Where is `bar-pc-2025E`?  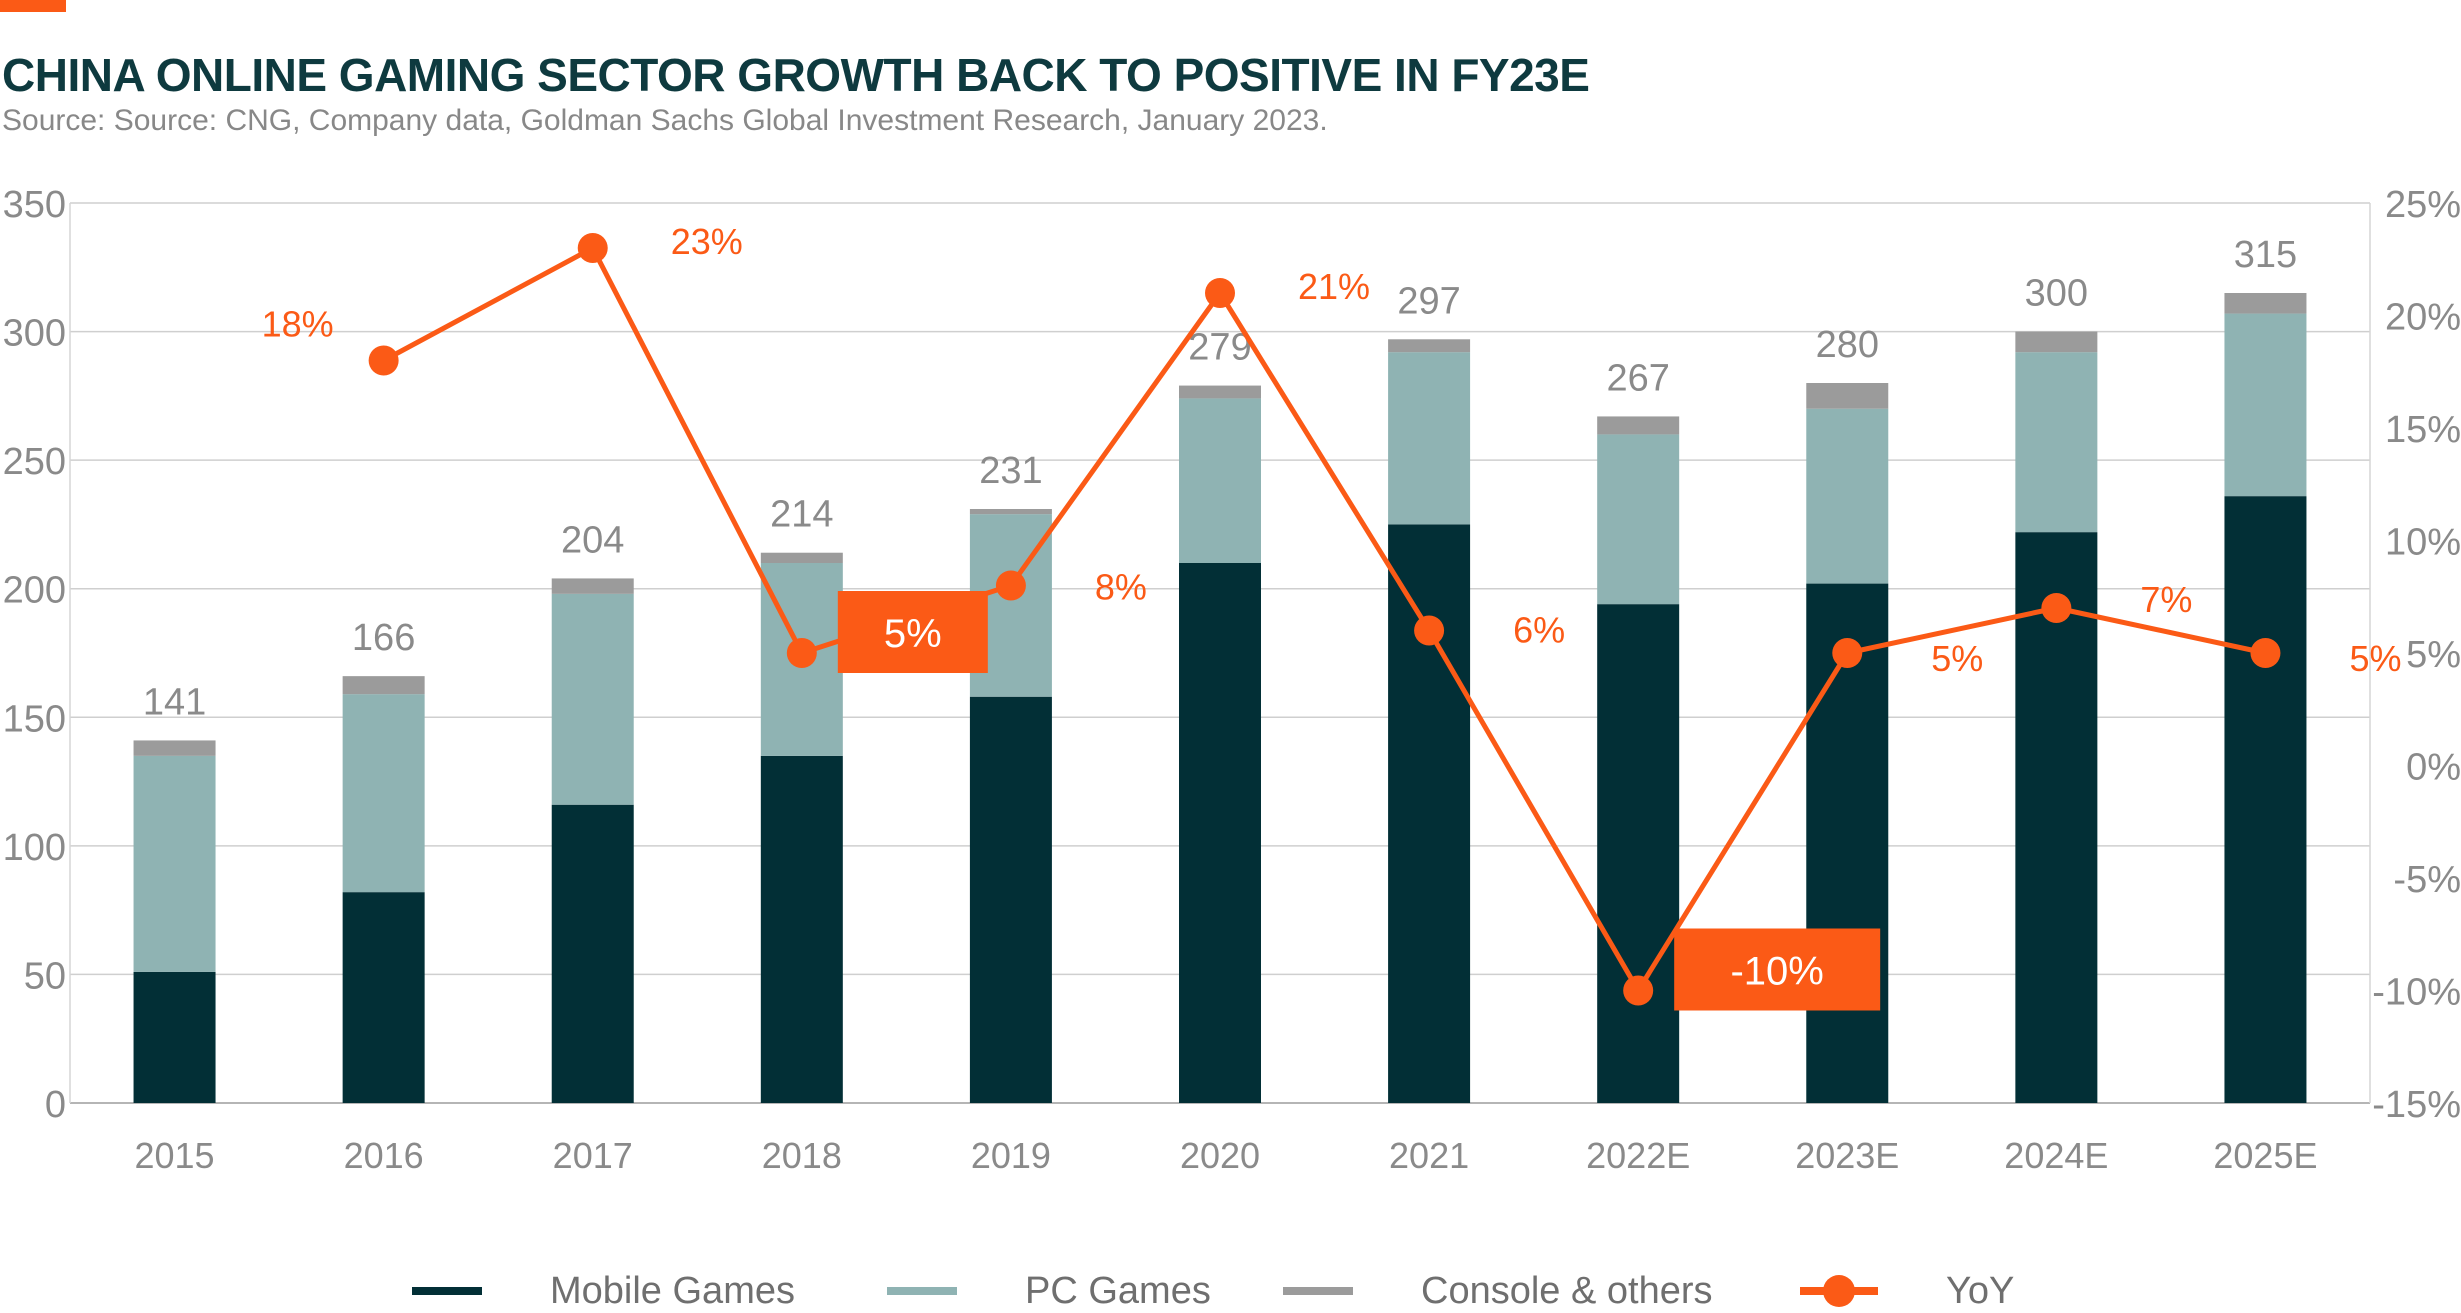 bar-pc-2025E is located at coordinates (2265, 405).